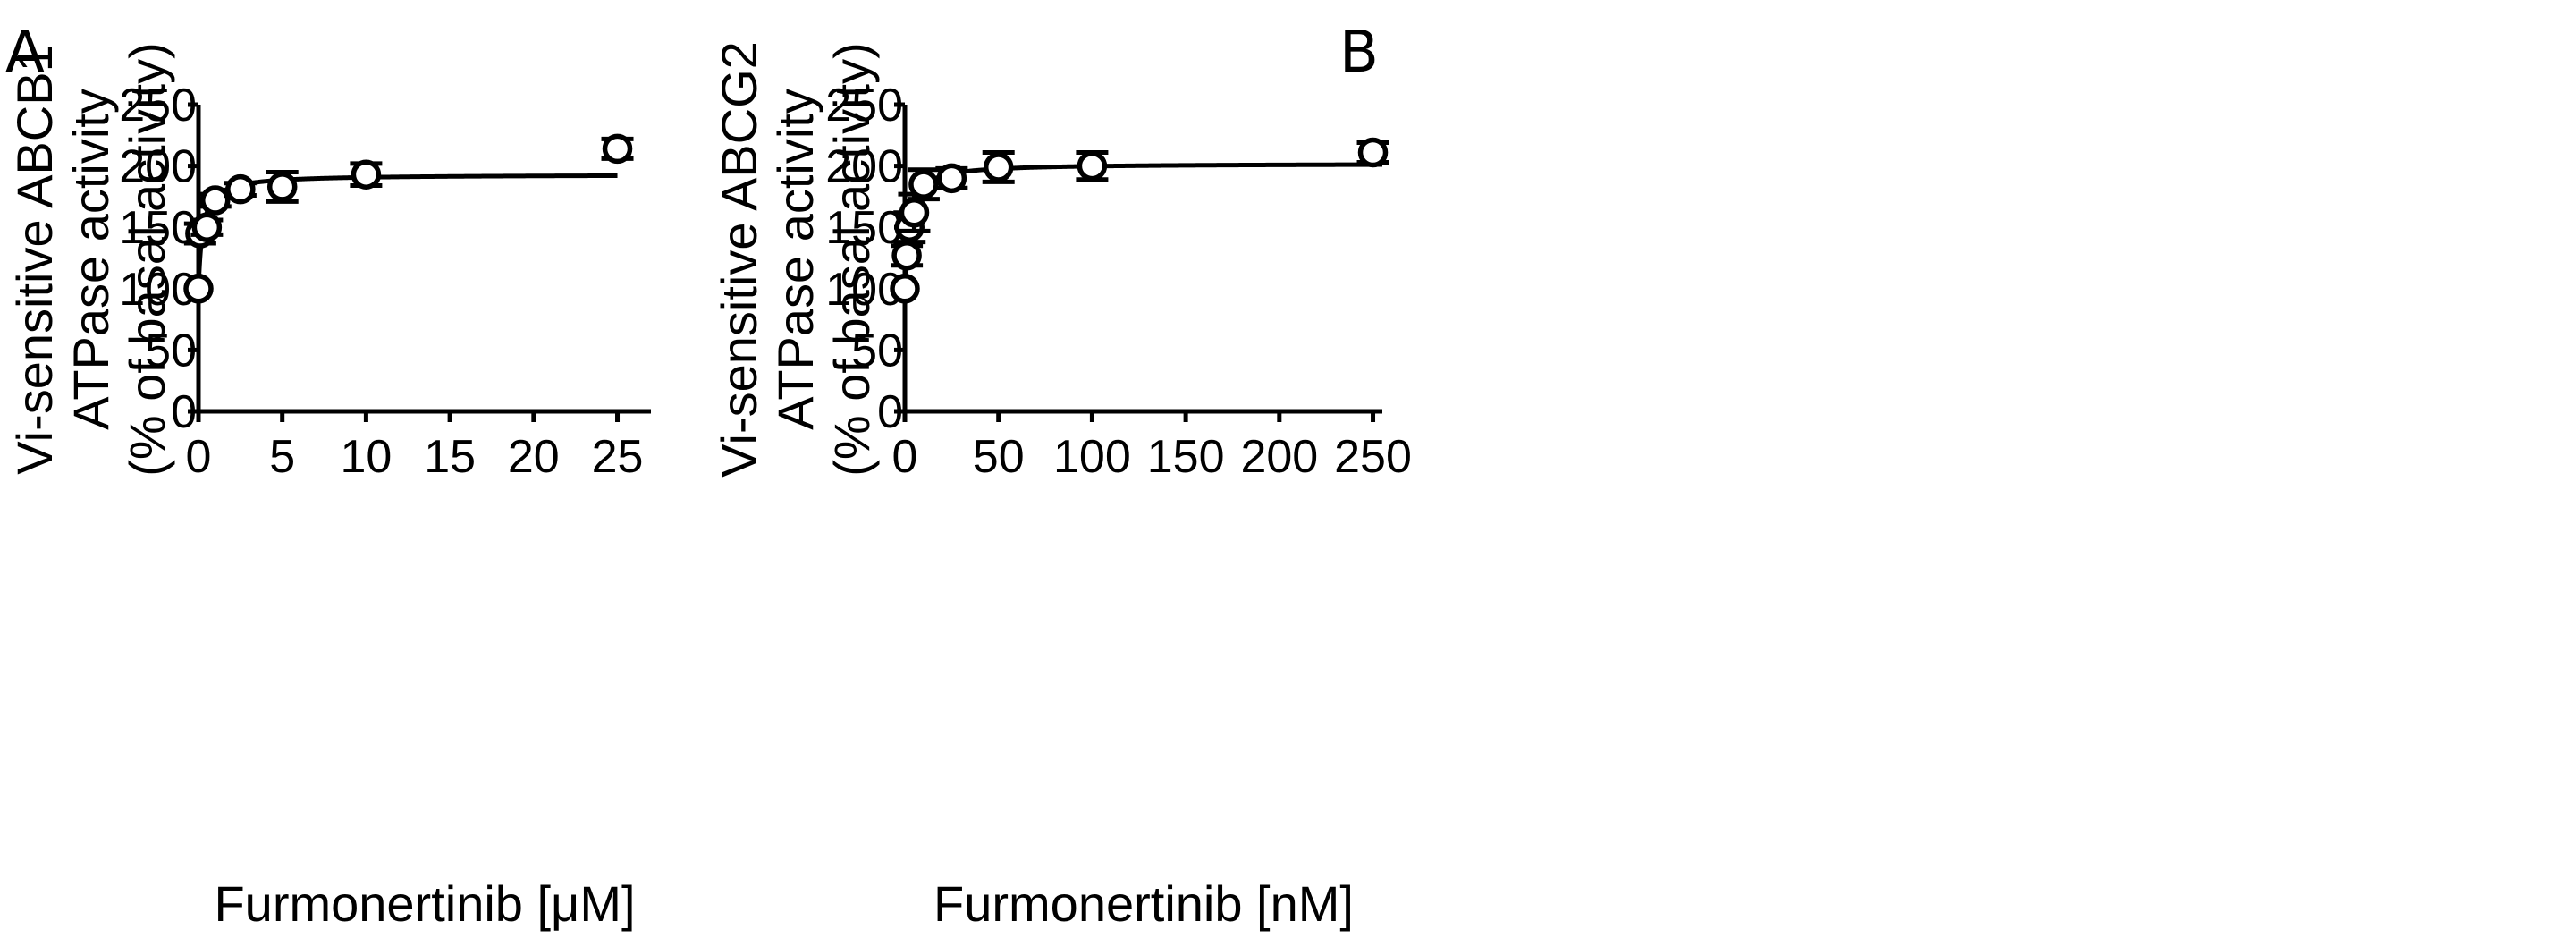 The image size is (2576, 947). I want to click on x-tick-label: 50, so click(999, 457).